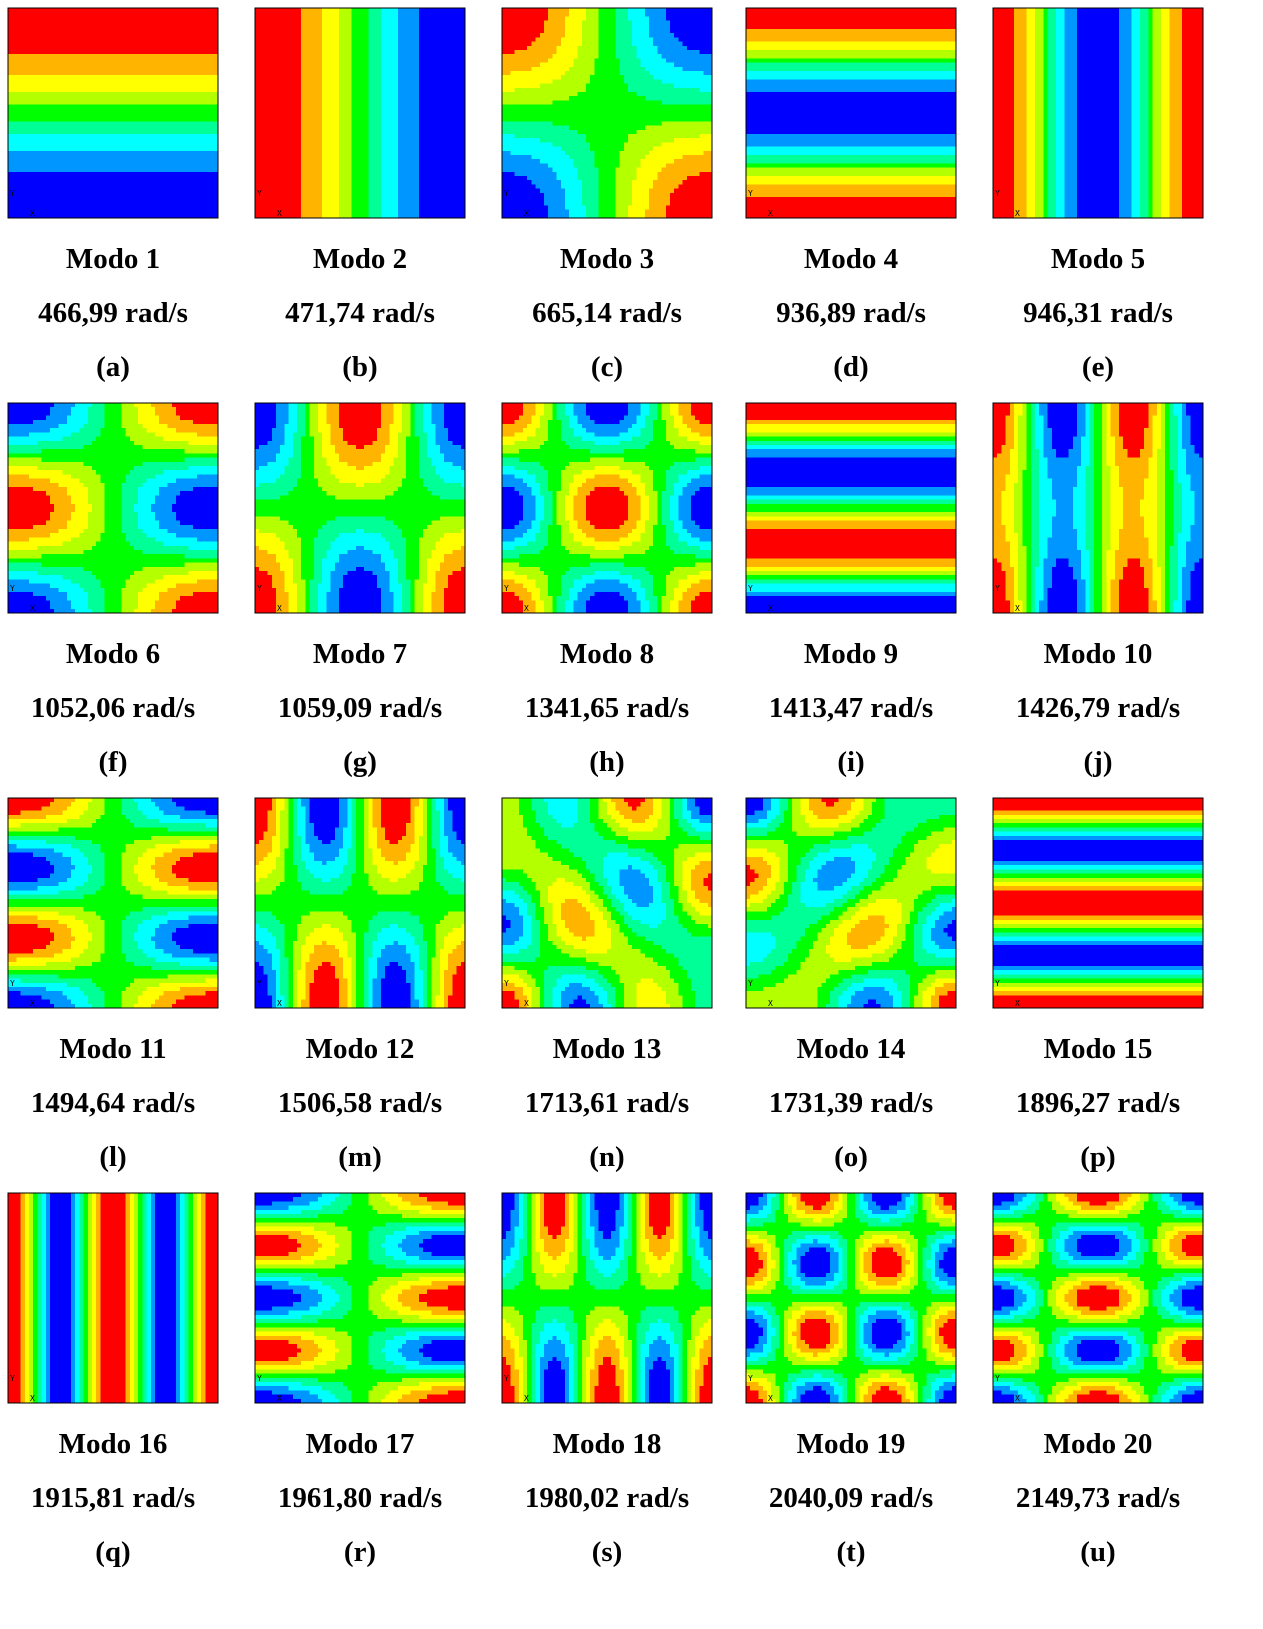 This screenshot has height=1629, width=1263. Describe the element at coordinates (851, 708) in the screenshot. I see `mode-frequency: 1413,47 rad/s` at that location.